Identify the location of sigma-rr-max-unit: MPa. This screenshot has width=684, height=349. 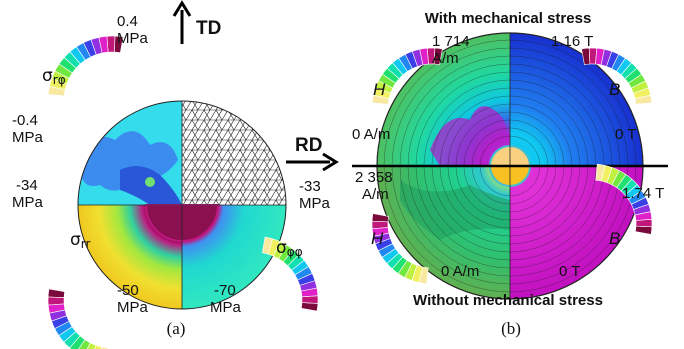
(27, 202).